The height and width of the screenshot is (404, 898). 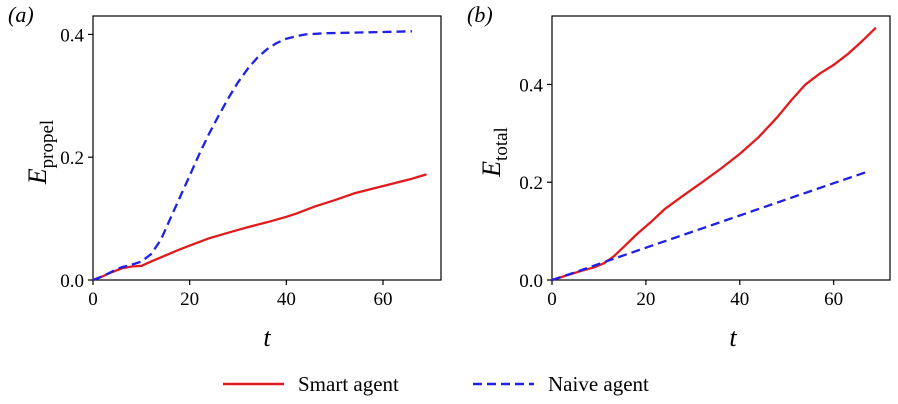 What do you see at coordinates (436, 384) in the screenshot?
I see `legend: Smart agent Naive agent` at bounding box center [436, 384].